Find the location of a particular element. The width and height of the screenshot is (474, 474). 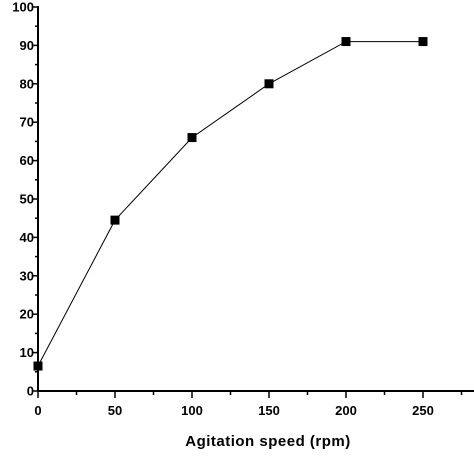

x-axis-title: Agitation speed (rpm) is located at coordinates (268, 441).